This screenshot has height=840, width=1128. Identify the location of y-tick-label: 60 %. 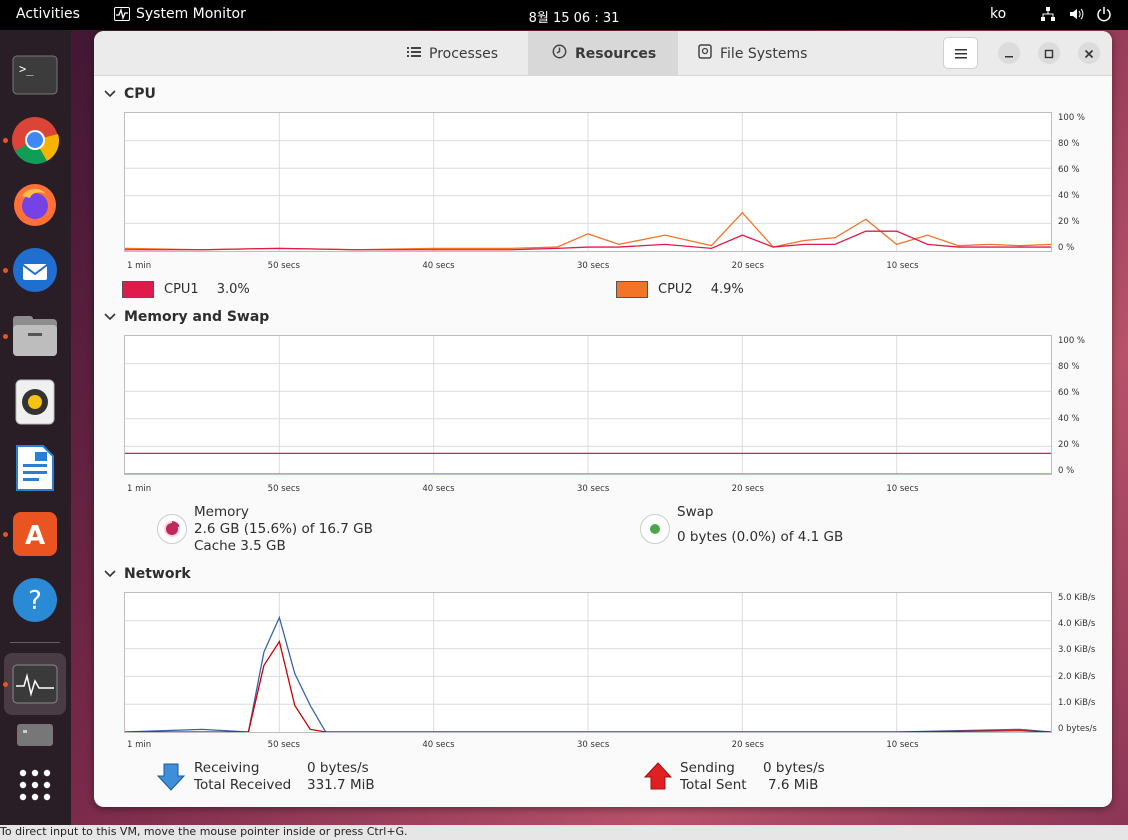
(1069, 393).